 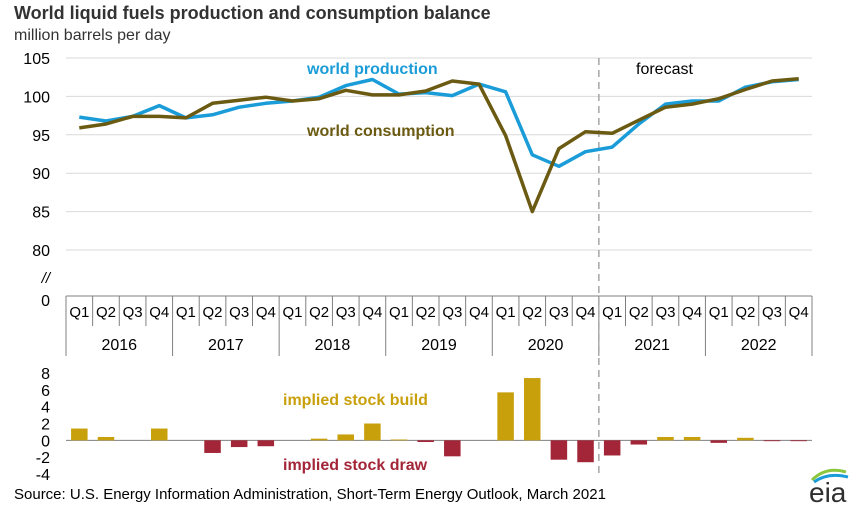 I want to click on year-label: 2020, so click(x=546, y=345).